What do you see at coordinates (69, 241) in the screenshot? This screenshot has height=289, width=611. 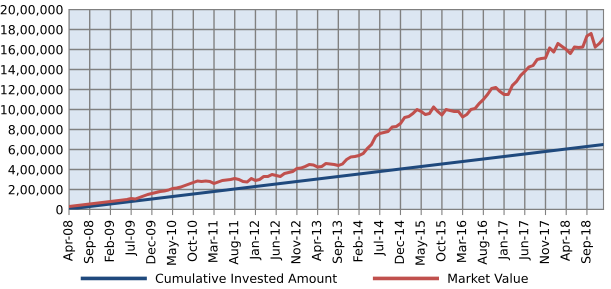 I see `x-tick-label: Apr-08` at bounding box center [69, 241].